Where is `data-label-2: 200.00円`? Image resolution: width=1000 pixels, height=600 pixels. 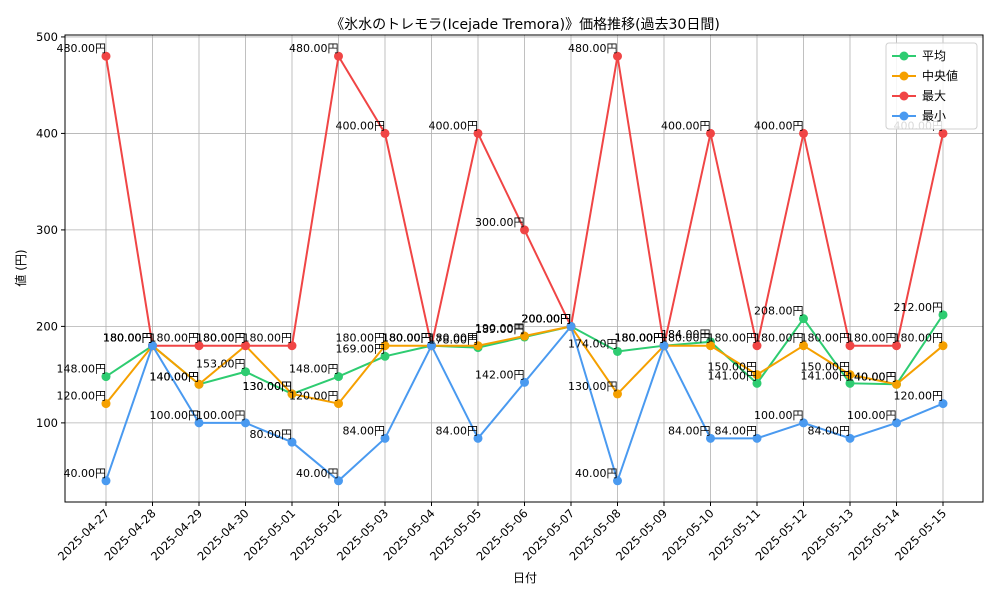 data-label-2: 200.00円 is located at coordinates (547, 318).